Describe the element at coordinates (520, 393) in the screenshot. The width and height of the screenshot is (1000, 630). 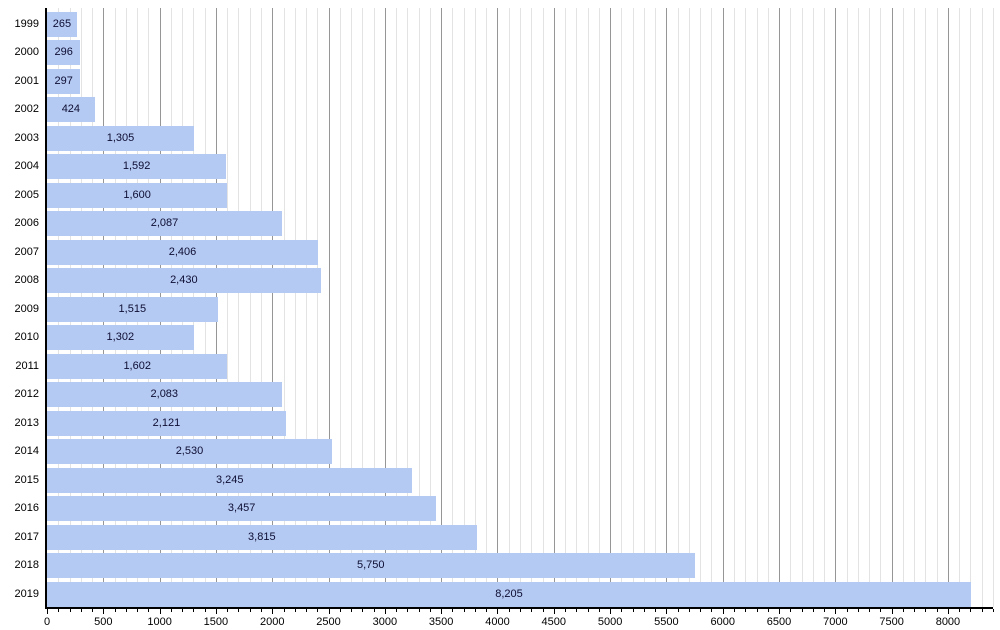
I see `bar-row: 2,083` at that location.